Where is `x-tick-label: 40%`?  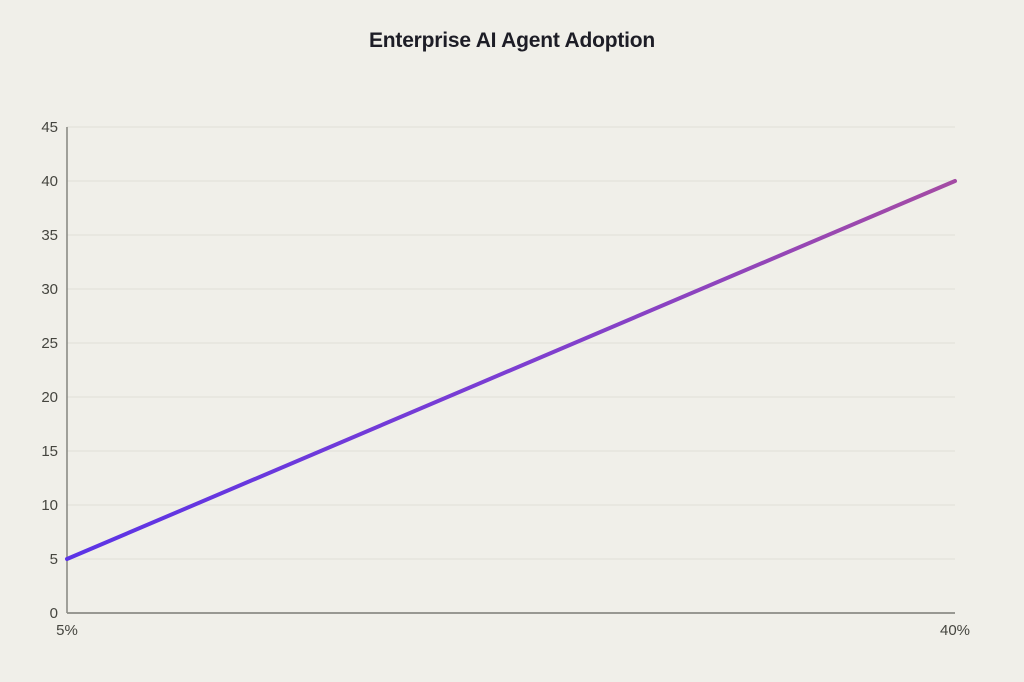 x-tick-label: 40% is located at coordinates (955, 630).